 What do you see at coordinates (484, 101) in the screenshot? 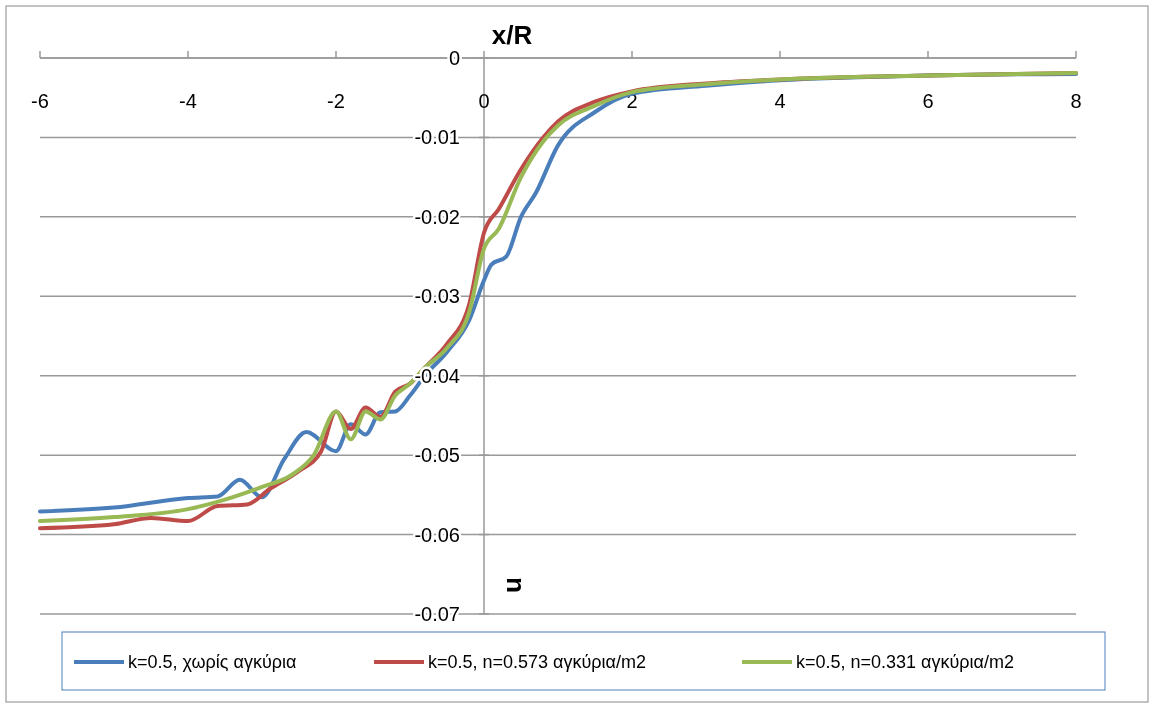
I see `x-tick-label: 0` at bounding box center [484, 101].